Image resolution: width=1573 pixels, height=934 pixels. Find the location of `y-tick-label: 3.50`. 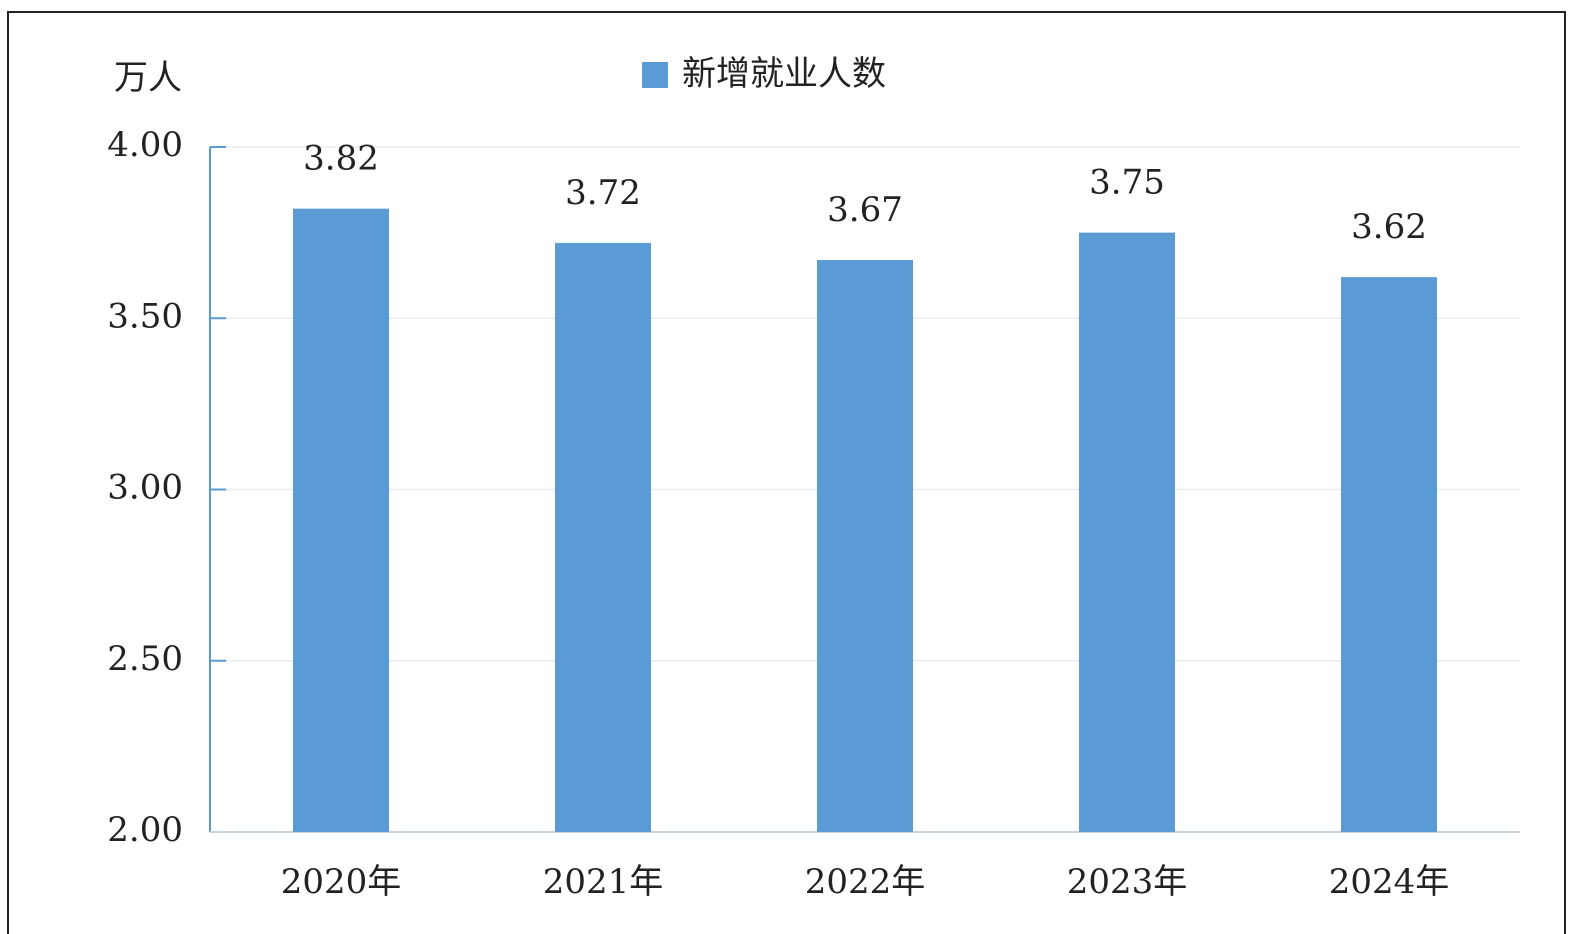

y-tick-label: 3.50 is located at coordinates (145, 316).